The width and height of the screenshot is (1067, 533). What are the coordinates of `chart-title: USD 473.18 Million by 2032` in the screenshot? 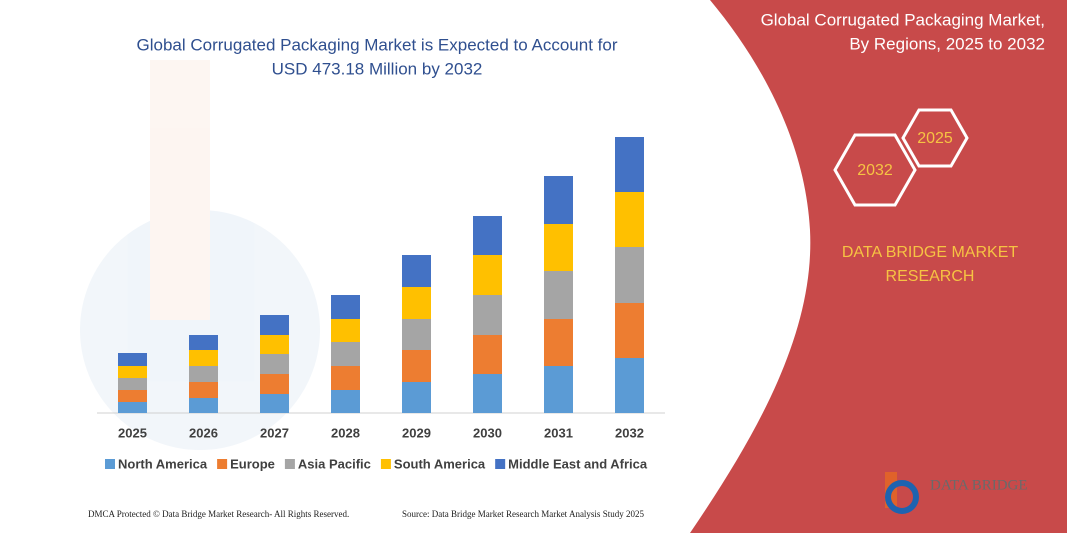 It's located at (377, 68).